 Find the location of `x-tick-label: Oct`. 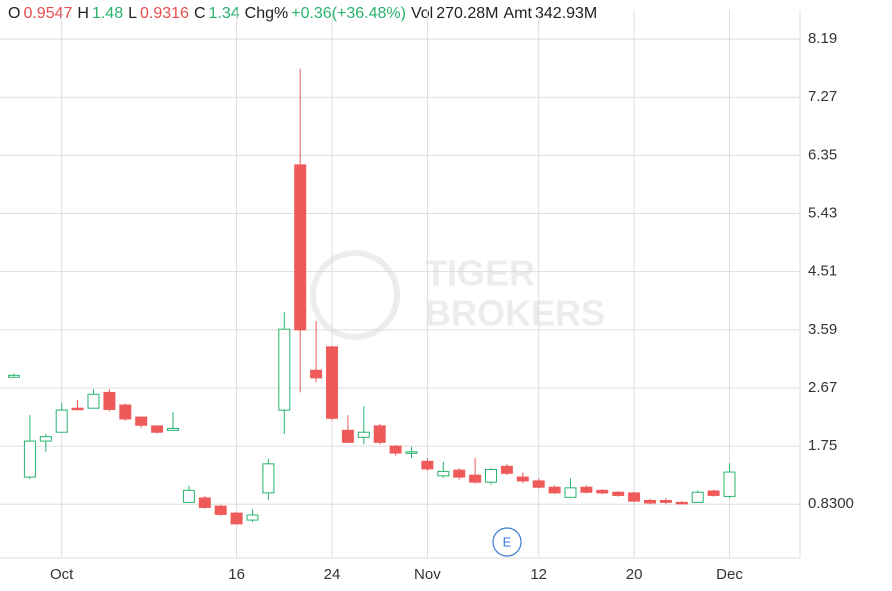

x-tick-label: Oct is located at coordinates (62, 574).